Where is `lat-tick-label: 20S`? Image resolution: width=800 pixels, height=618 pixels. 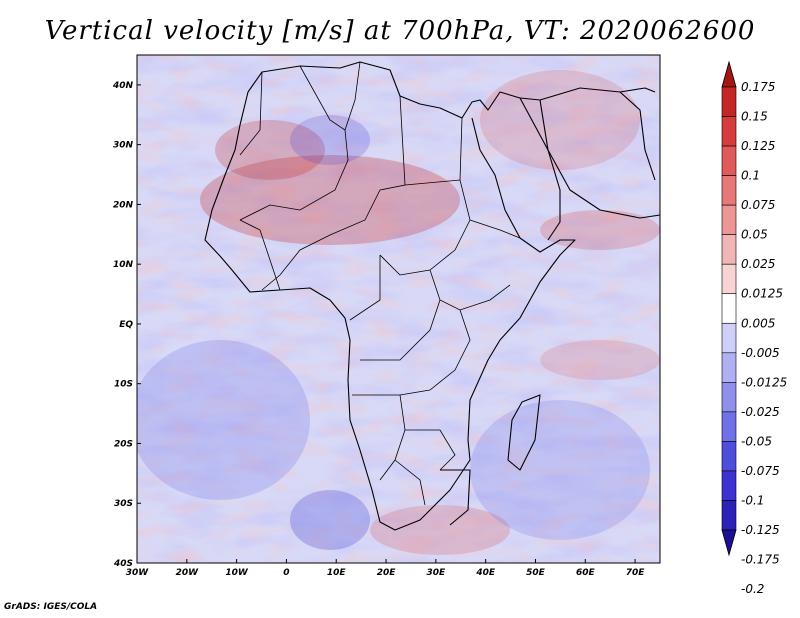
lat-tick-label: 20S is located at coordinates (123, 444).